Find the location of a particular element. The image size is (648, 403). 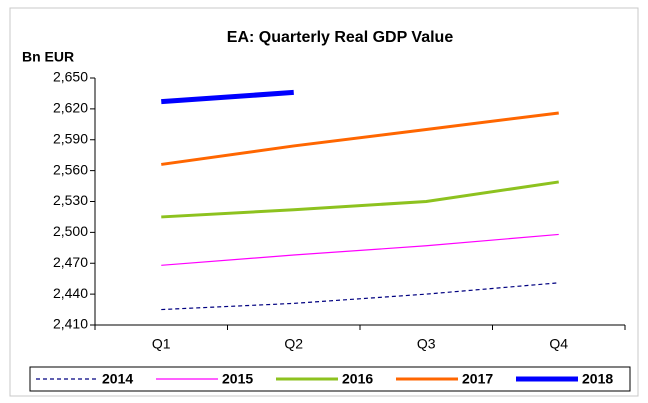

legend-label: 2015 is located at coordinates (237, 379).